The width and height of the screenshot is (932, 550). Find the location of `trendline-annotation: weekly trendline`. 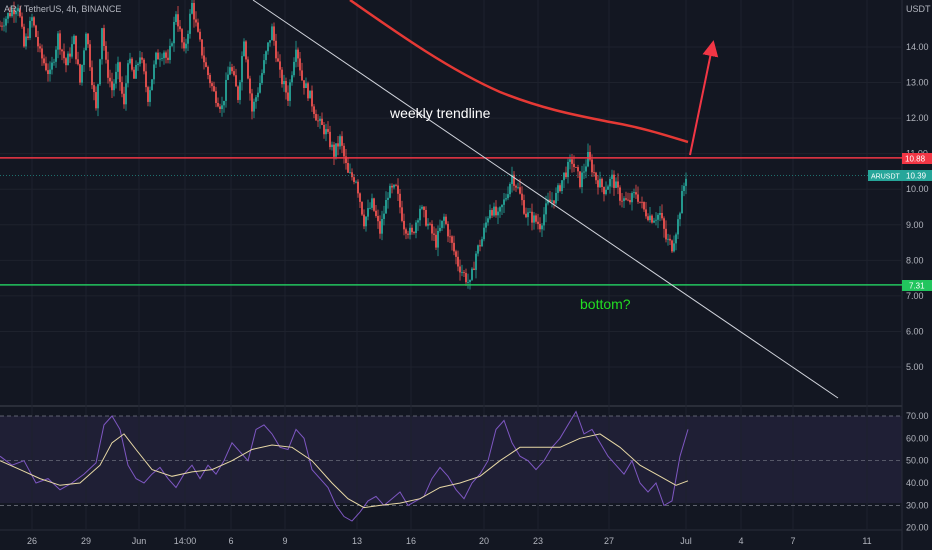

trendline-annotation: weekly trendline is located at coordinates (440, 113).